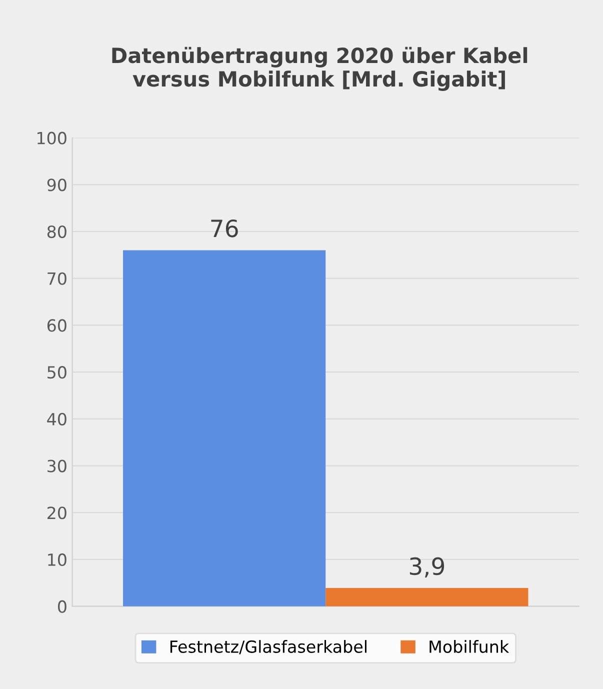  I want to click on y-tick-label: 20, so click(57, 513).